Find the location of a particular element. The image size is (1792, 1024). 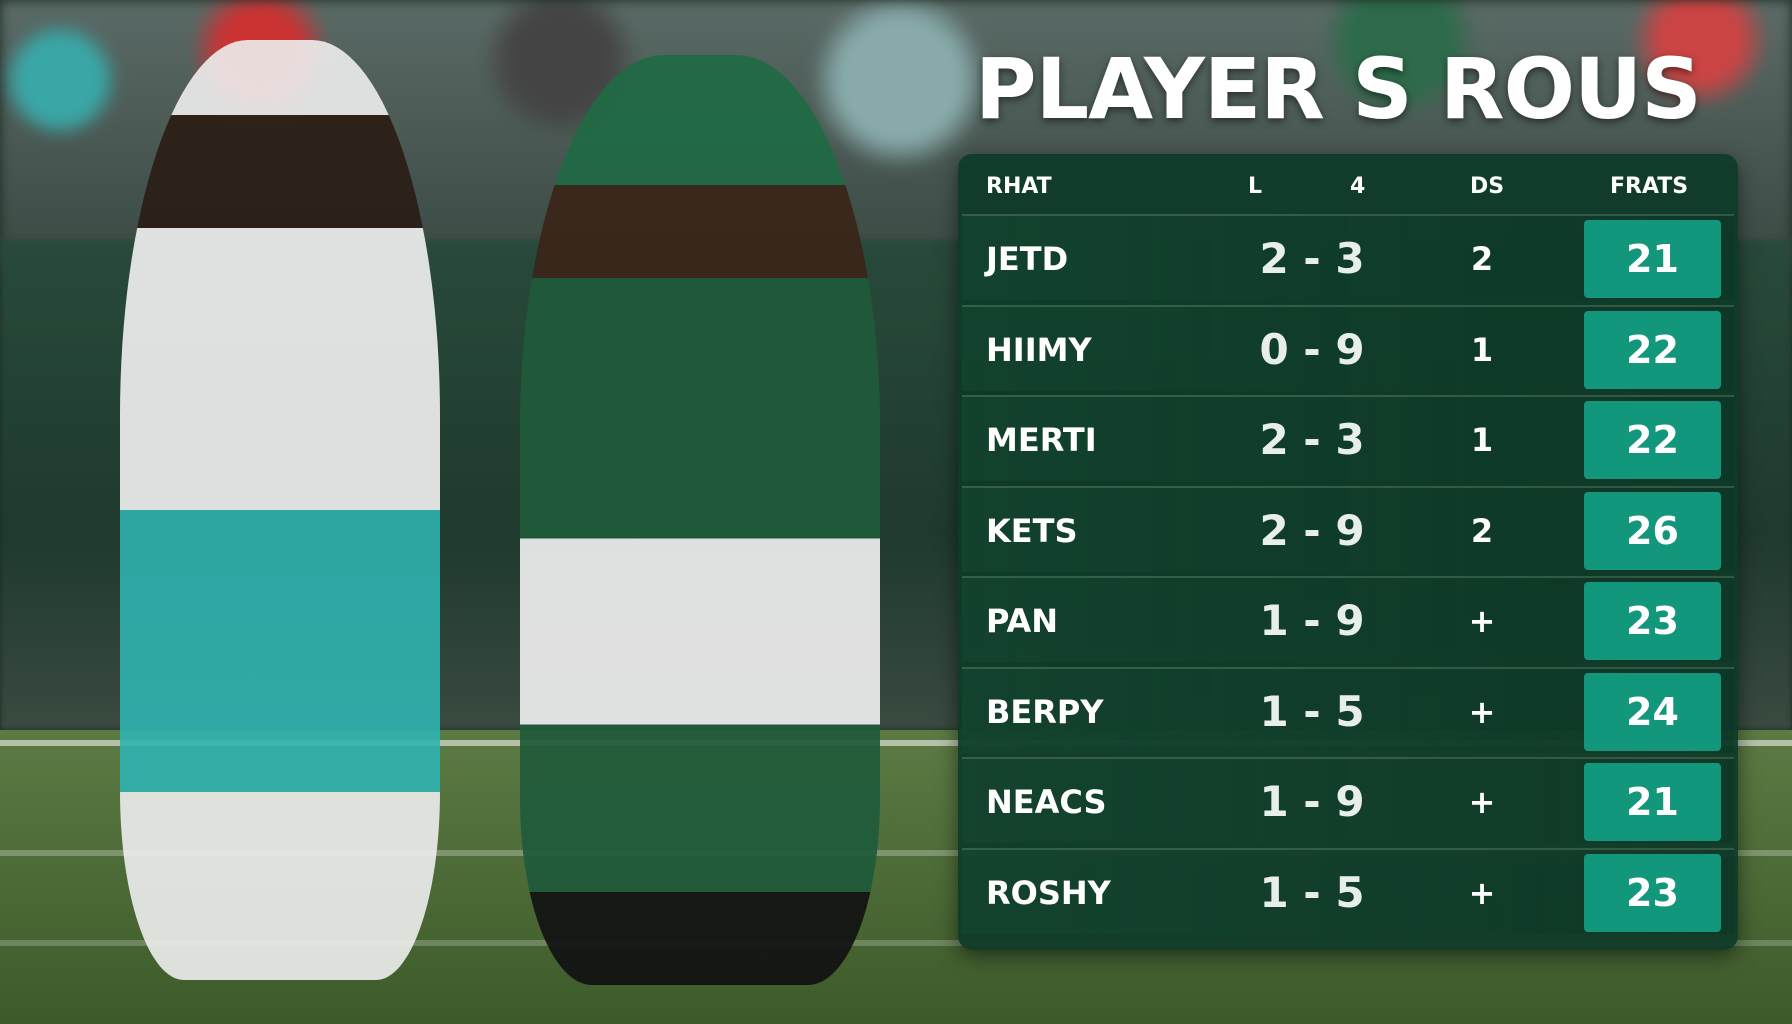

header-4: 4 is located at coordinates (1358, 186).